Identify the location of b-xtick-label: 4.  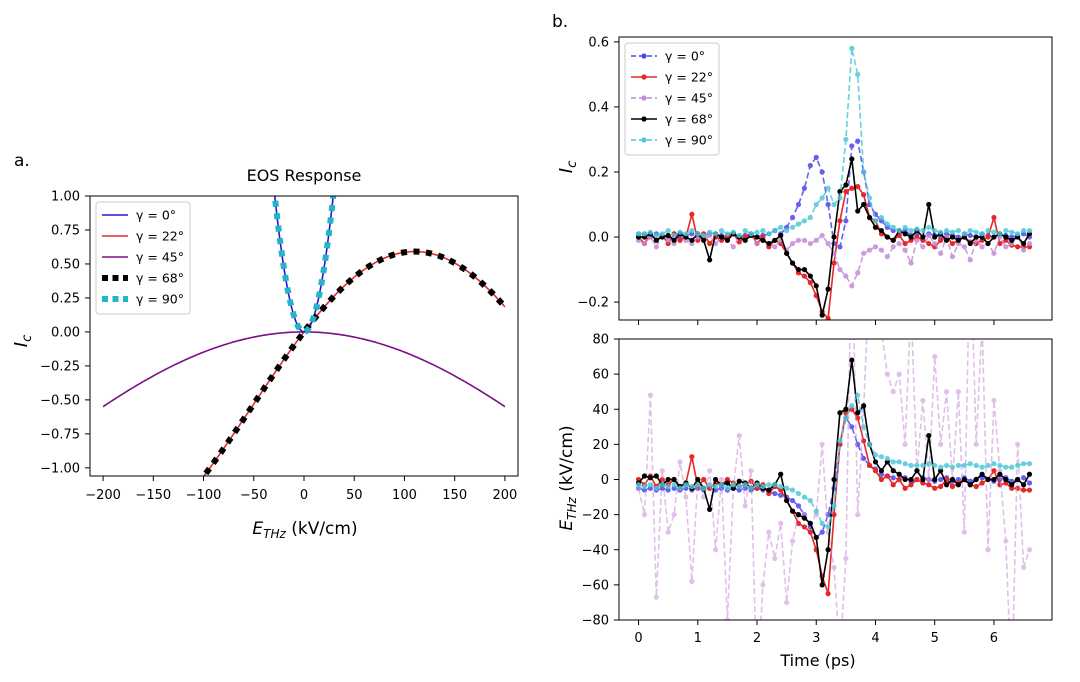
(875, 638).